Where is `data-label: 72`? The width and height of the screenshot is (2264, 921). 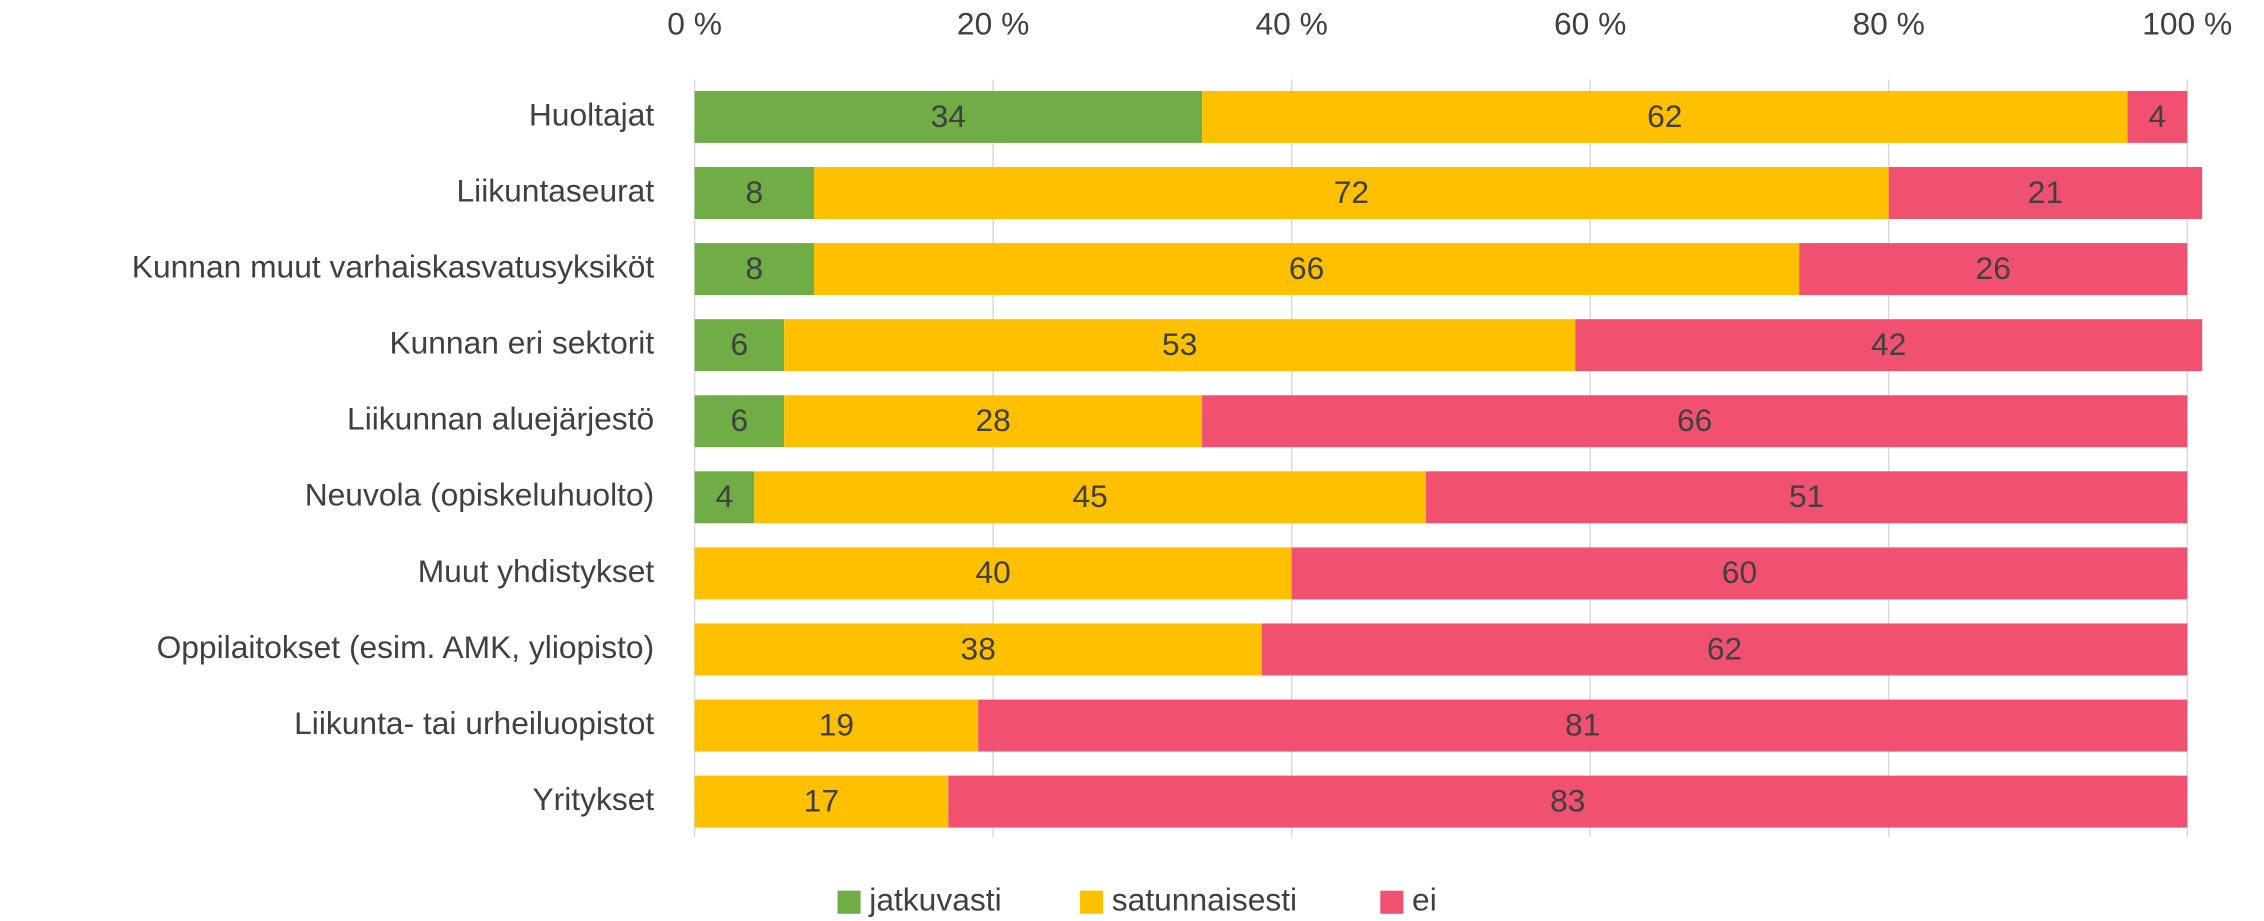 data-label: 72 is located at coordinates (1351, 192).